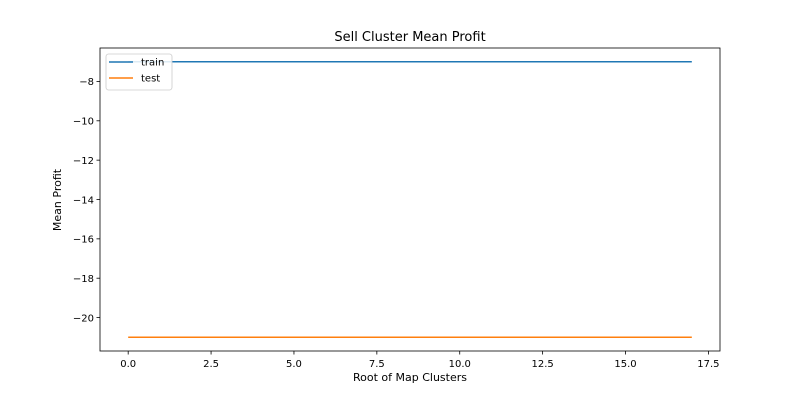 Image resolution: width=800 pixels, height=400 pixels. What do you see at coordinates (83, 122) in the screenshot?
I see `y-tick-label: −10` at bounding box center [83, 122].